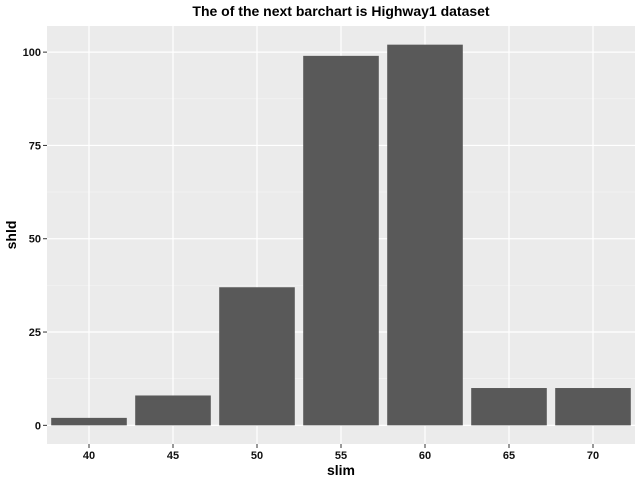 The width and height of the screenshot is (640, 480). I want to click on y-axis-title: shld, so click(11, 235).